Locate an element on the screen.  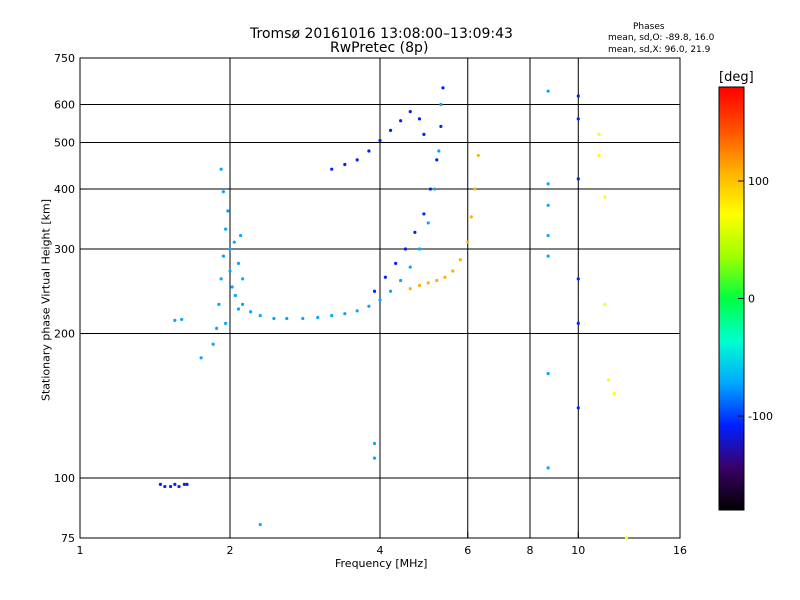
y-axis-ticks: 75 100 200 300 400 500 600 750 is located at coordinates (70, 298).